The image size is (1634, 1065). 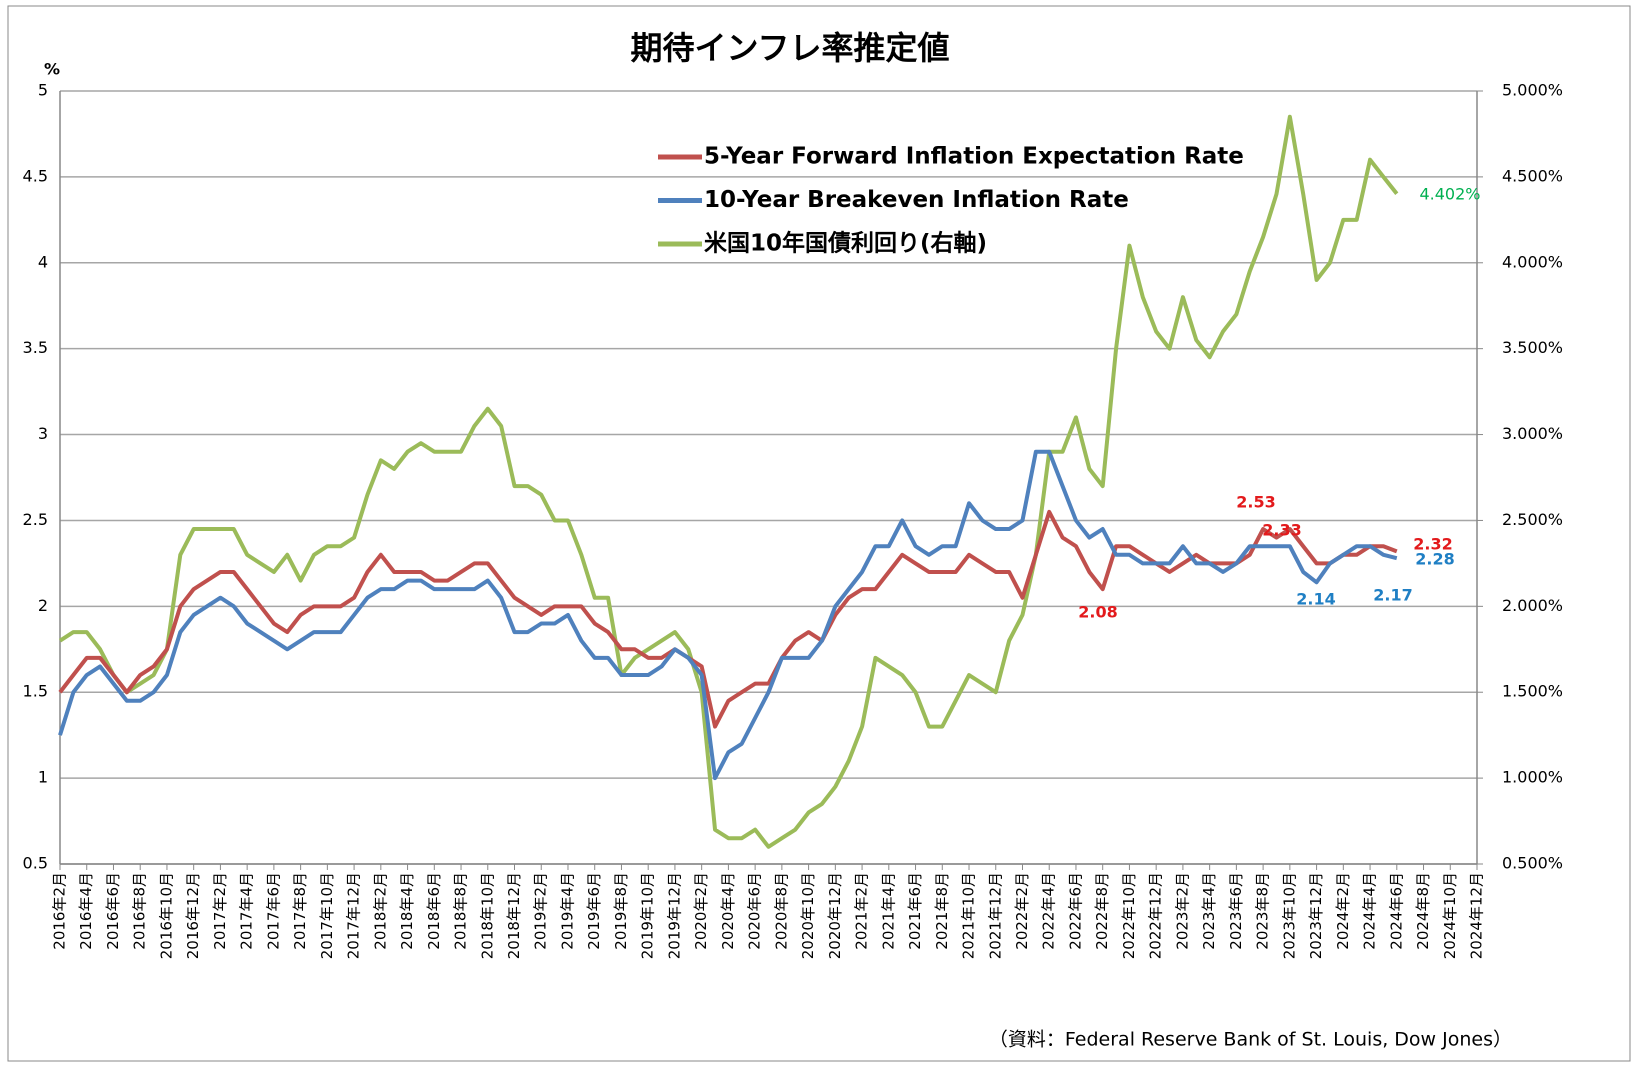 I want to click on annotation: 2.53, so click(x=1255, y=502).